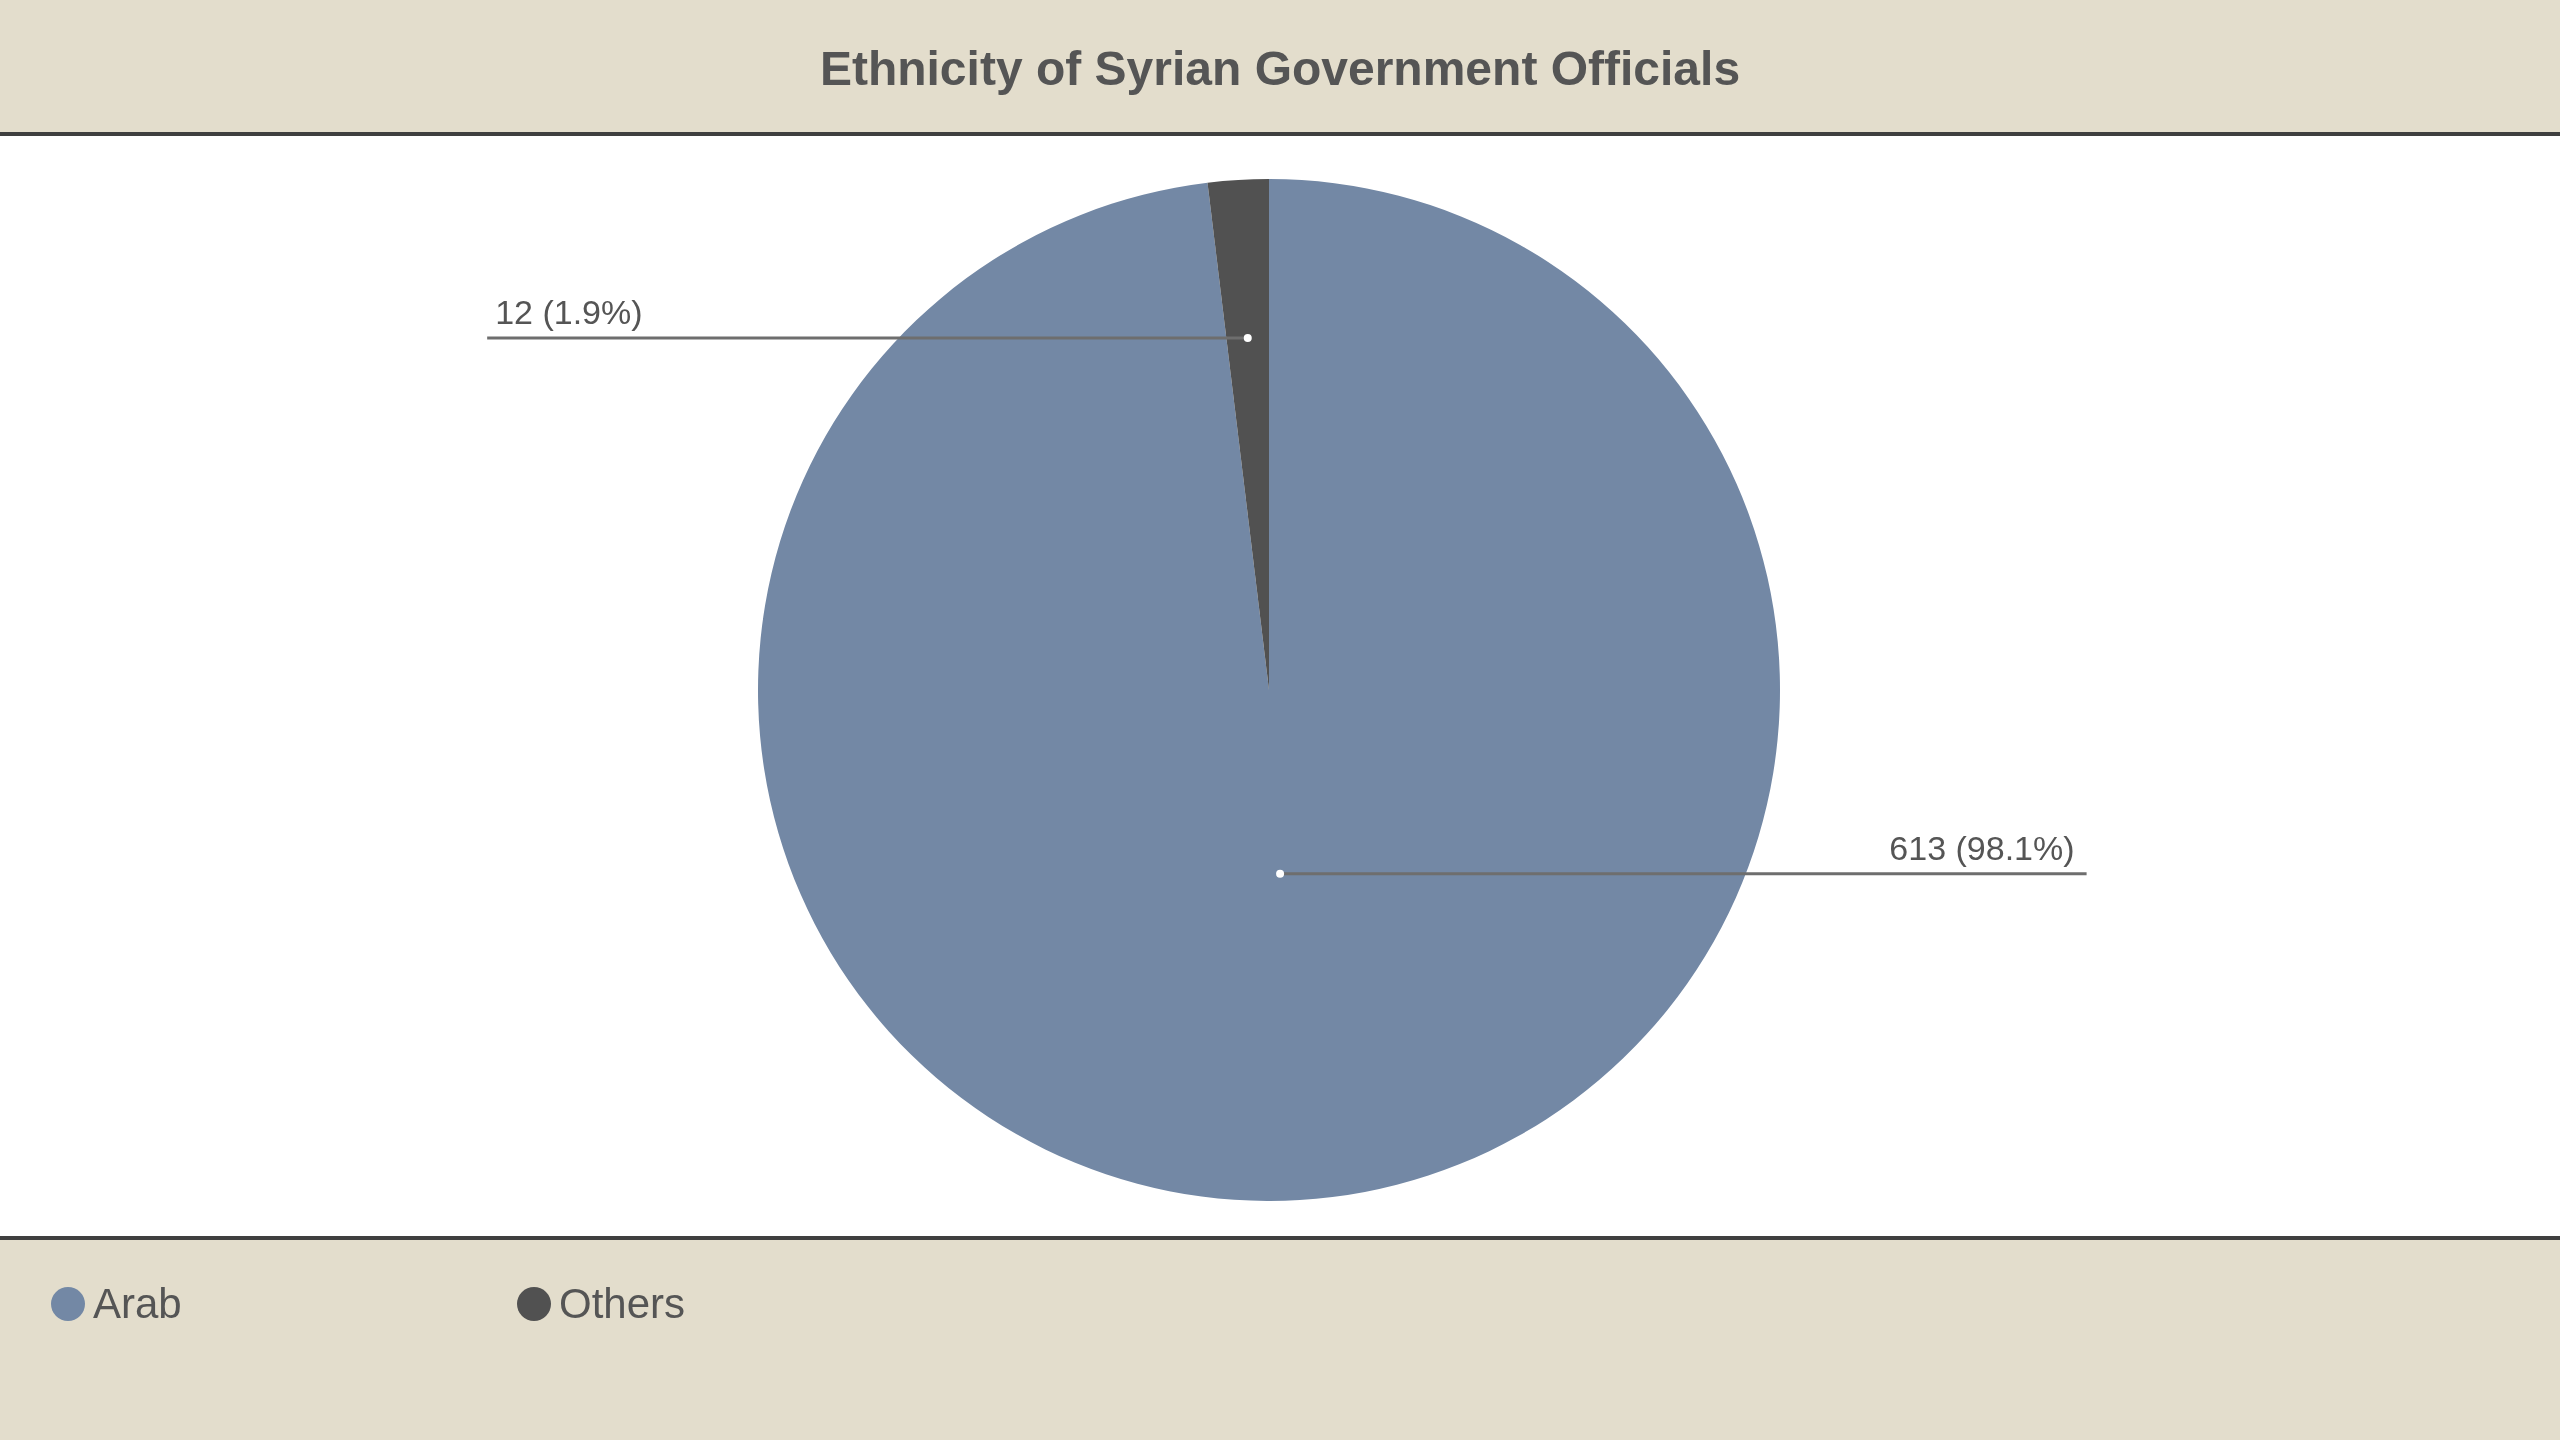 This screenshot has width=2560, height=1440. I want to click on legend-label: Others, so click(622, 1303).